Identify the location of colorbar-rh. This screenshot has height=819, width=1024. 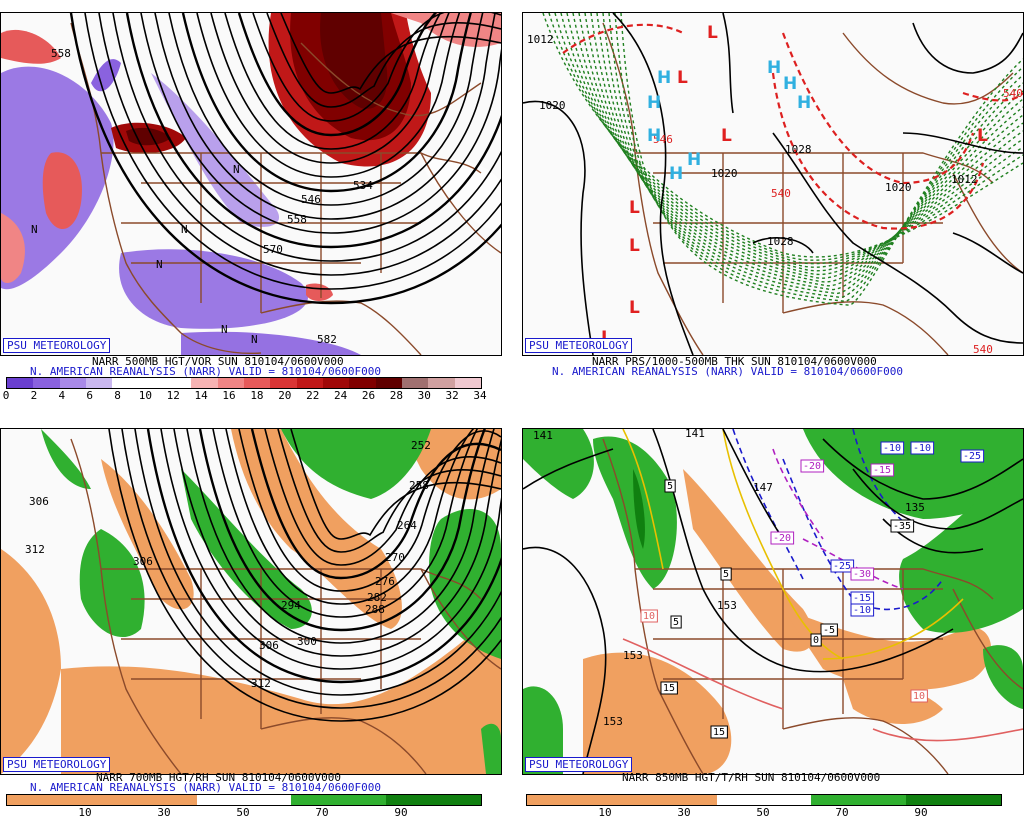
(244, 800).